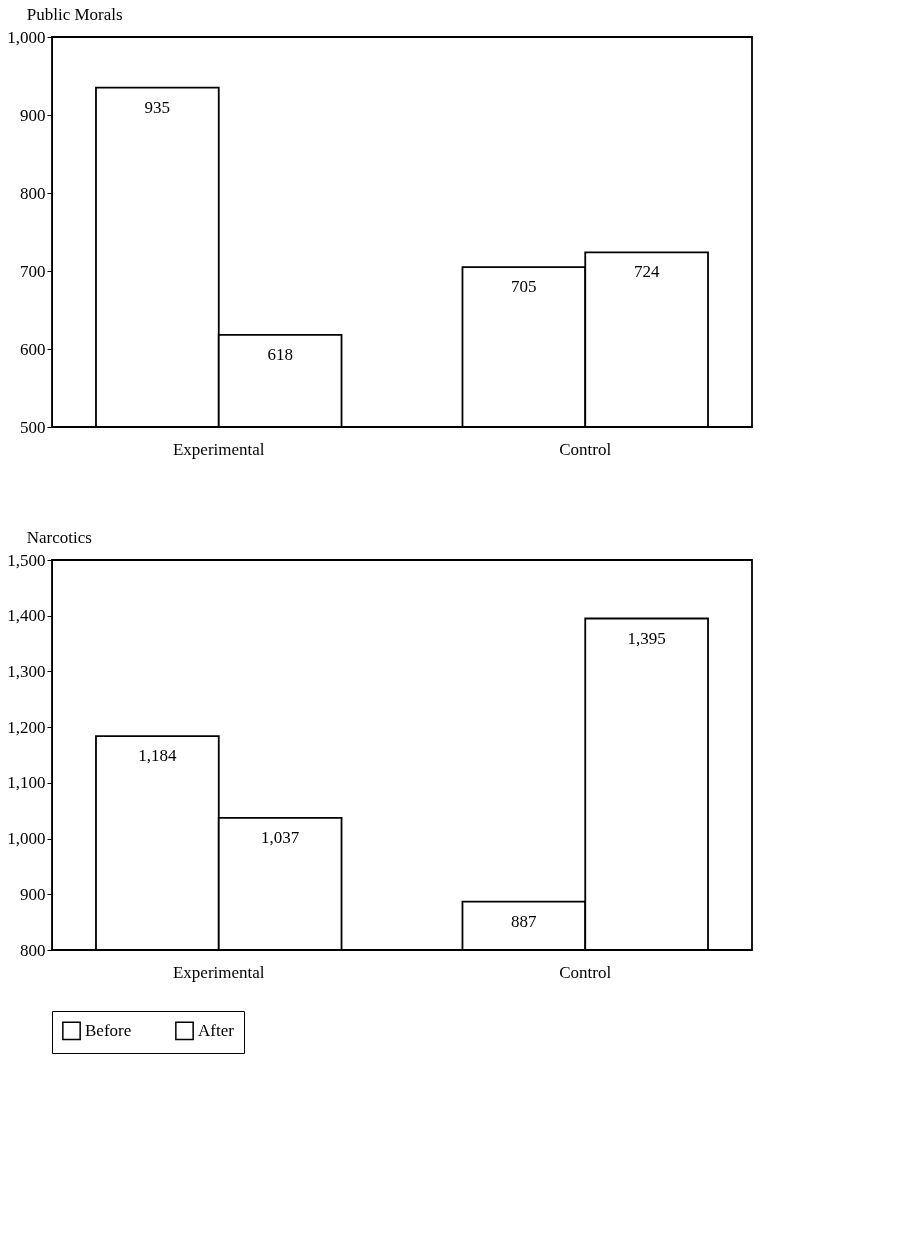 Image resolution: width=906 pixels, height=1256 pixels. What do you see at coordinates (33, 271) in the screenshot?
I see `y-tick-label: 700` at bounding box center [33, 271].